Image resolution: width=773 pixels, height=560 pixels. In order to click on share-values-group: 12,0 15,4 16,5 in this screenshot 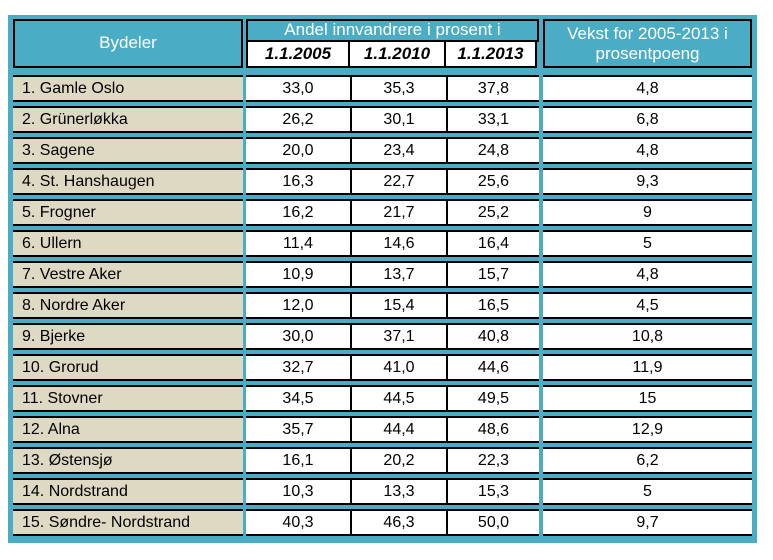, I will do `click(392, 305)`.